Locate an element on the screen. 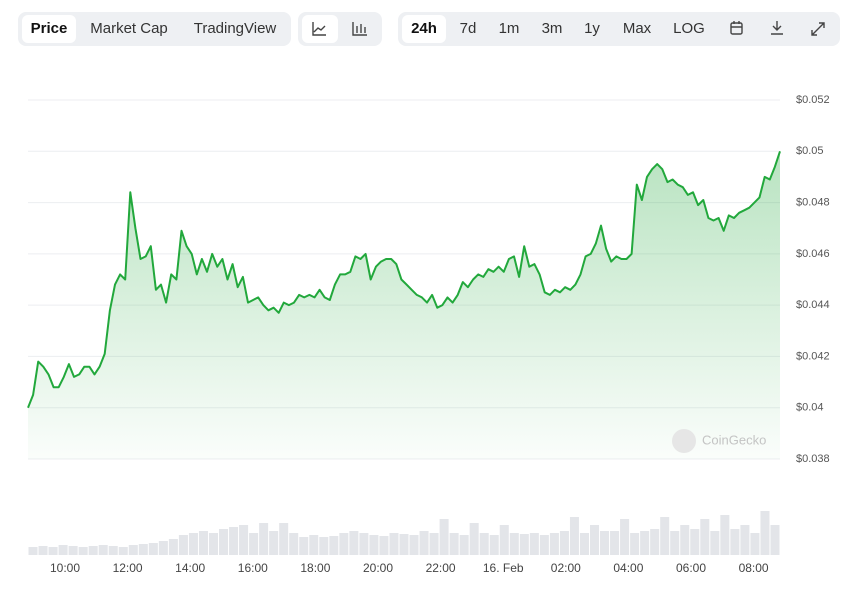 Image resolution: width=850 pixels, height=593 pixels. range-tab: Max is located at coordinates (637, 28).